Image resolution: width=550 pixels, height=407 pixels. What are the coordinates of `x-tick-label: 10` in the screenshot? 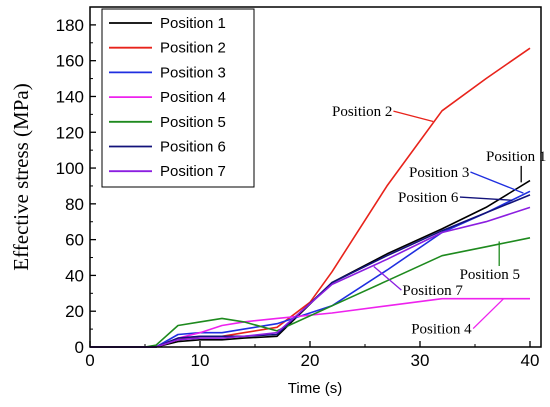 It's located at (200, 360).